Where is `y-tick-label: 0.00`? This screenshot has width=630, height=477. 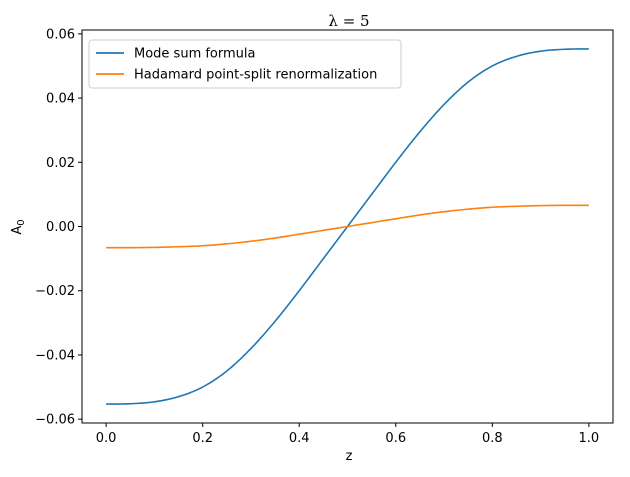
y-tick-label: 0.00 is located at coordinates (60, 227).